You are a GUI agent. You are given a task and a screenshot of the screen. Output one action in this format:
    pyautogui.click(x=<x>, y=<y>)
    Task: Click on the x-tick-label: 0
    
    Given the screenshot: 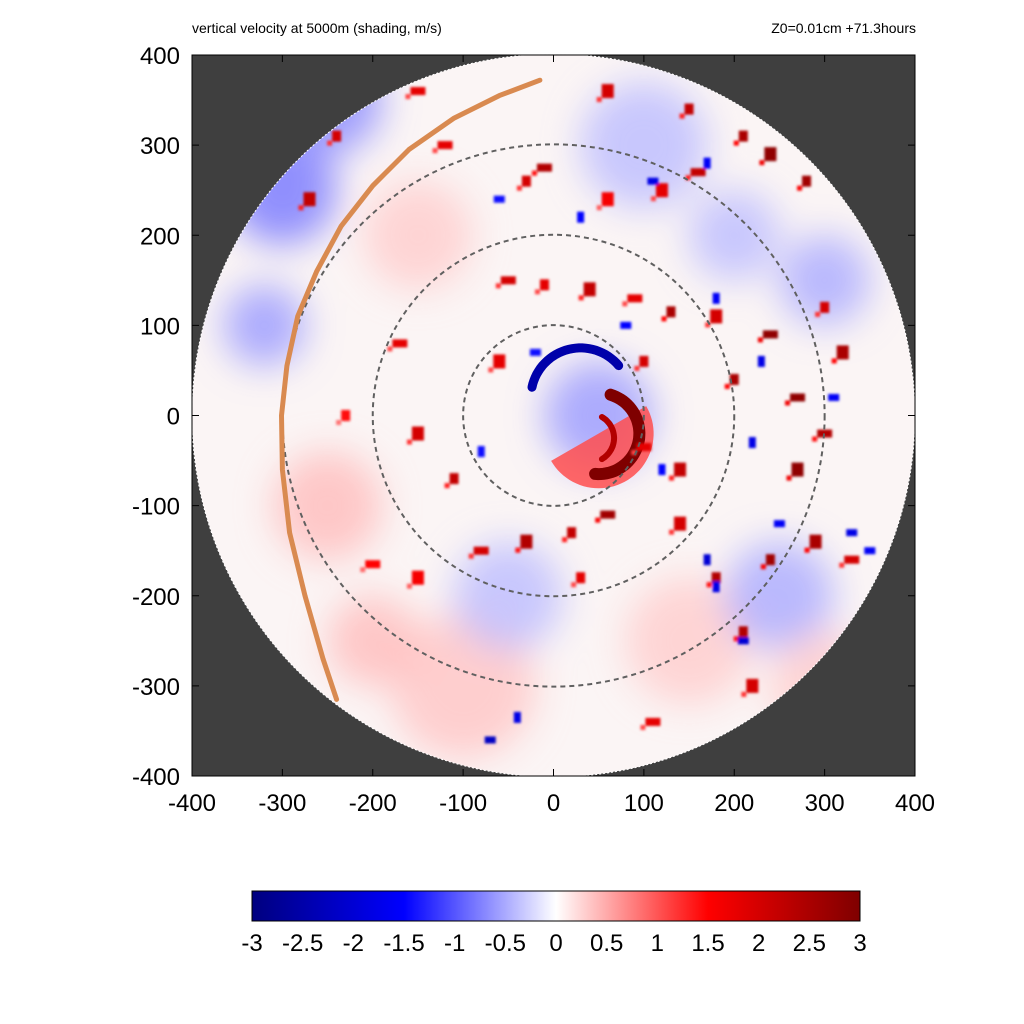 What is the action you would take?
    pyautogui.click(x=553, y=803)
    